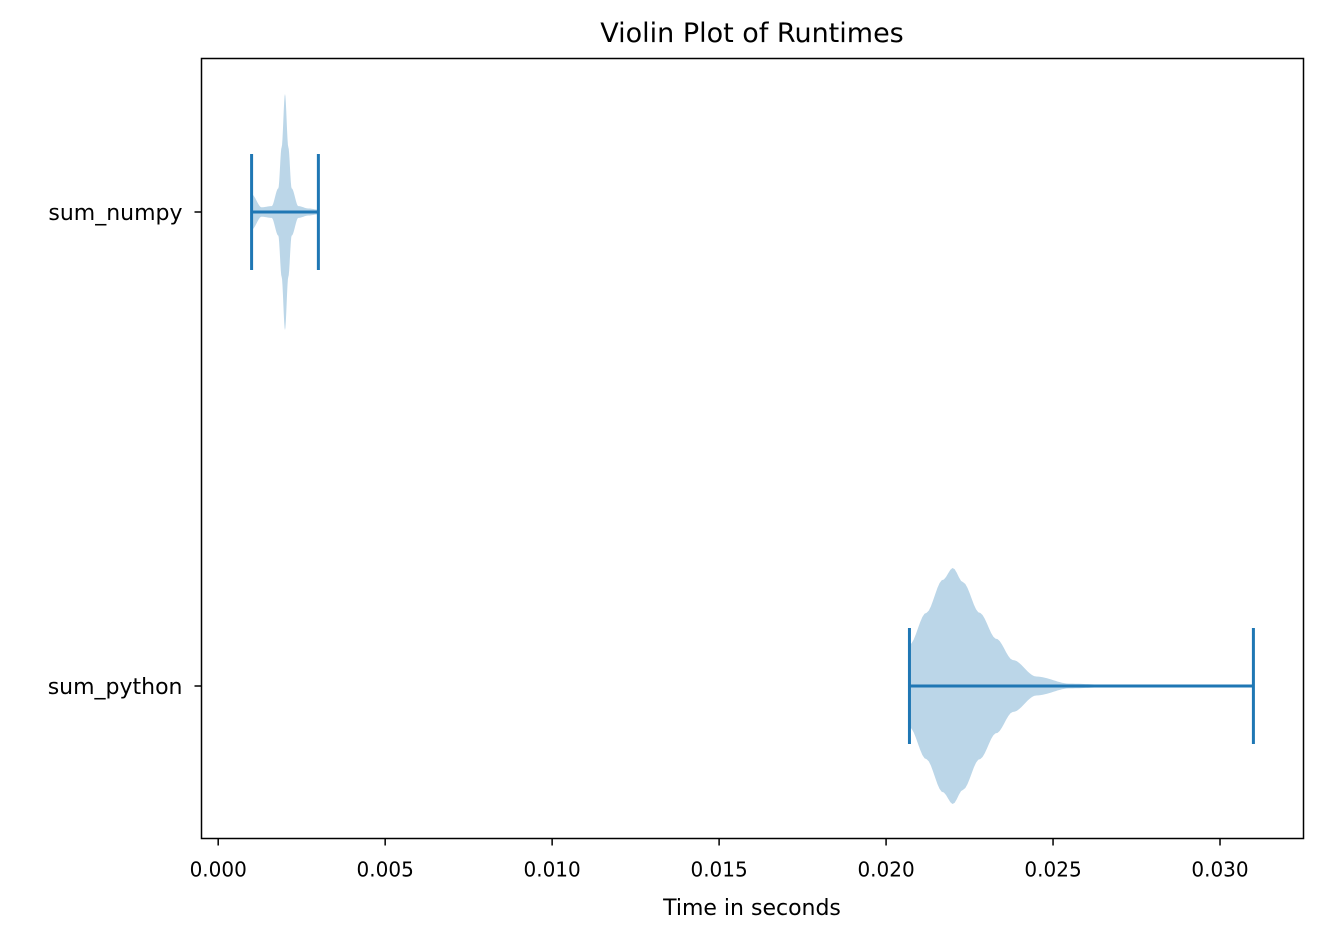  Describe the element at coordinates (125, 450) in the screenshot. I see `y-axis-ticks: sum_numpy sum_python` at that location.